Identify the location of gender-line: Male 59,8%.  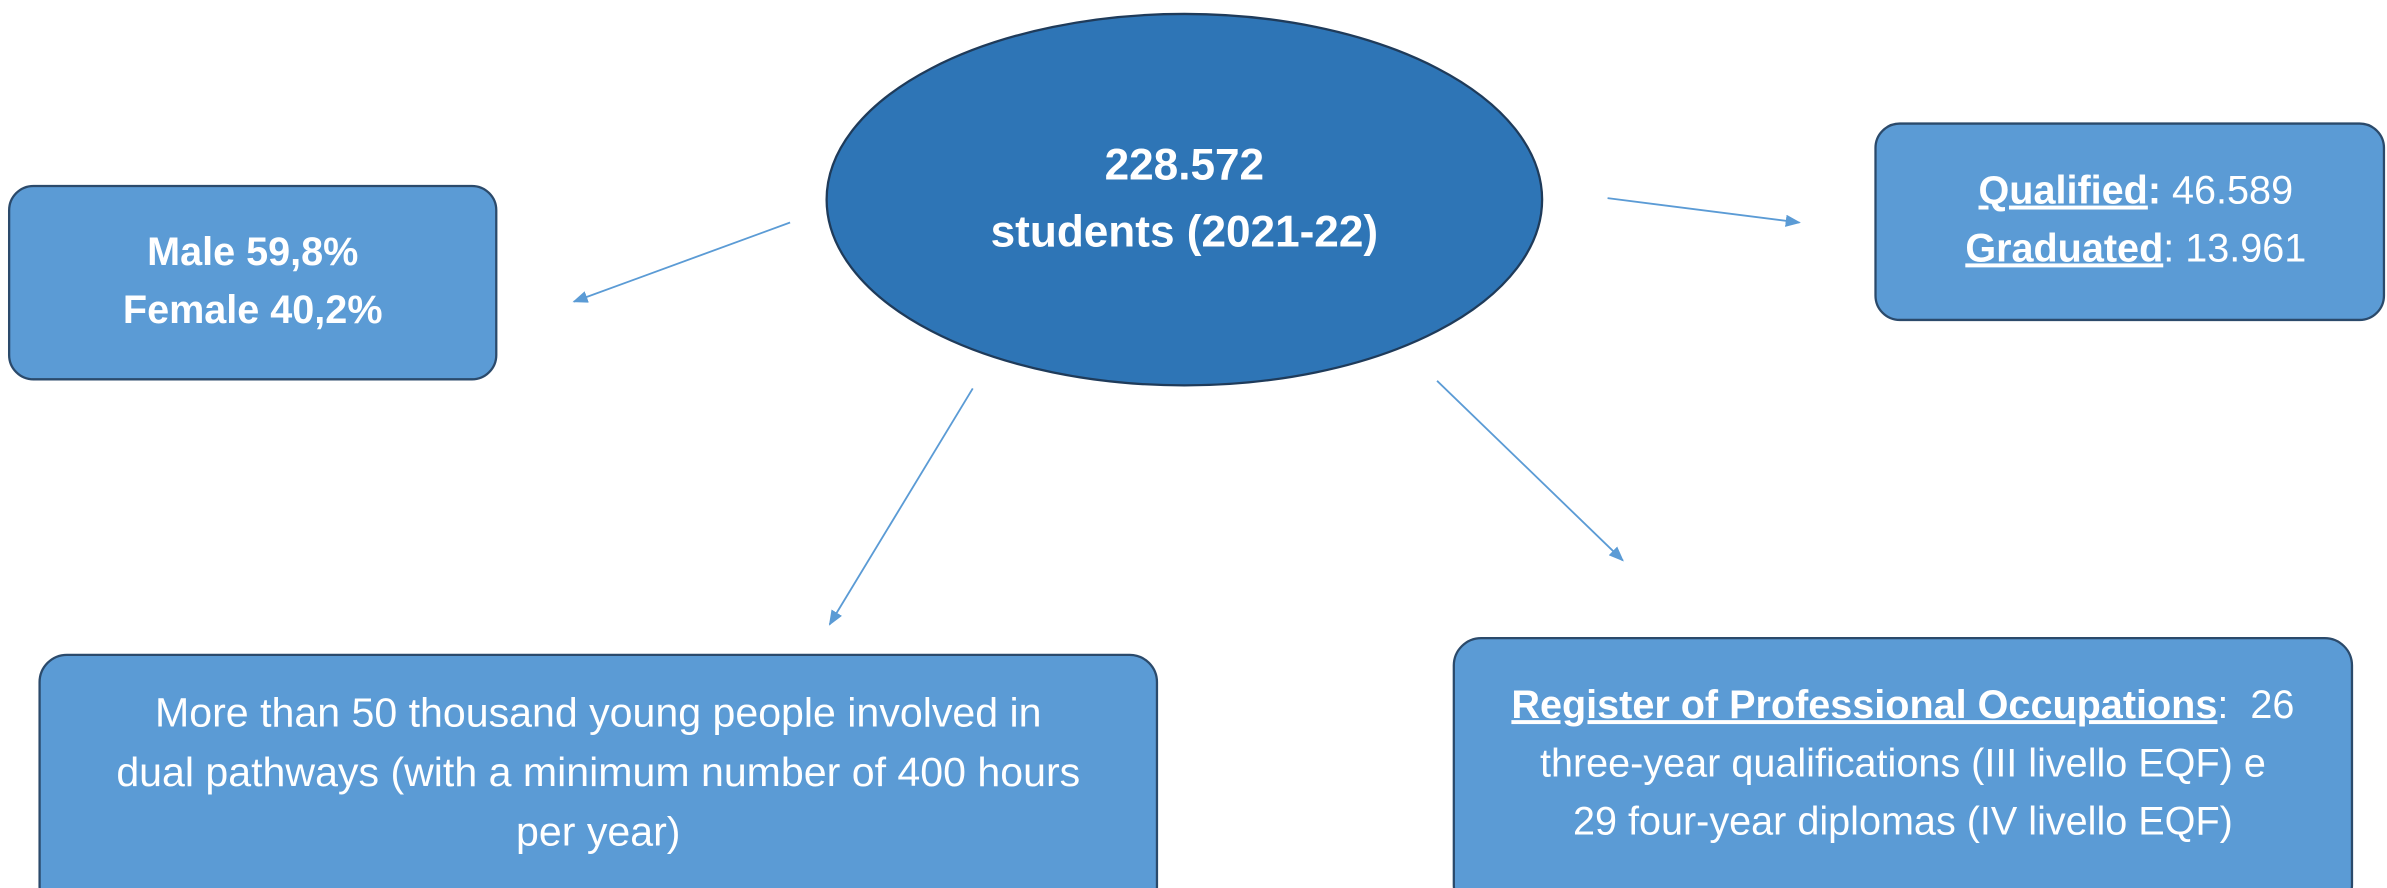
(252, 252).